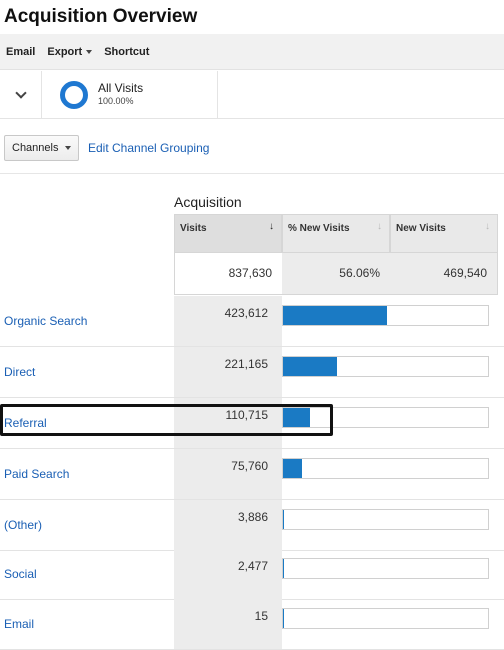 This screenshot has height=650, width=504. I want to click on table-row: Referral 110,715, so click(252, 423).